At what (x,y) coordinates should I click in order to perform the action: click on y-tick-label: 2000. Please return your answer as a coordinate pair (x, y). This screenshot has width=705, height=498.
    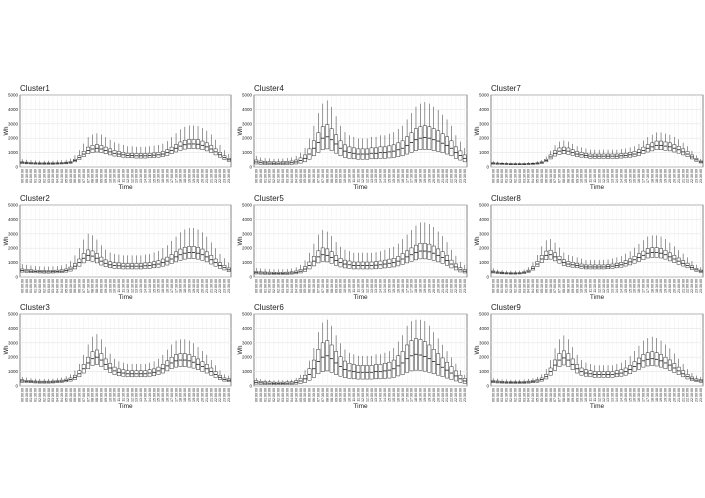
    Looking at the image, I should click on (13, 138).